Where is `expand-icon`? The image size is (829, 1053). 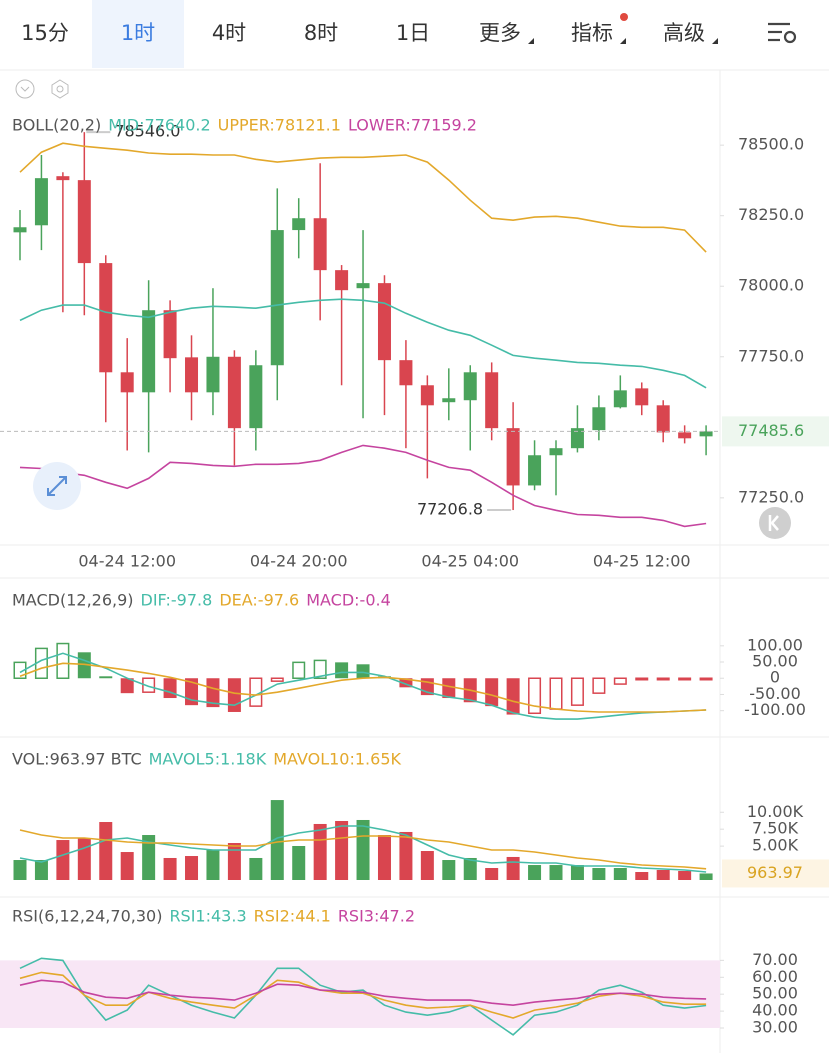
expand-icon is located at coordinates (57, 486).